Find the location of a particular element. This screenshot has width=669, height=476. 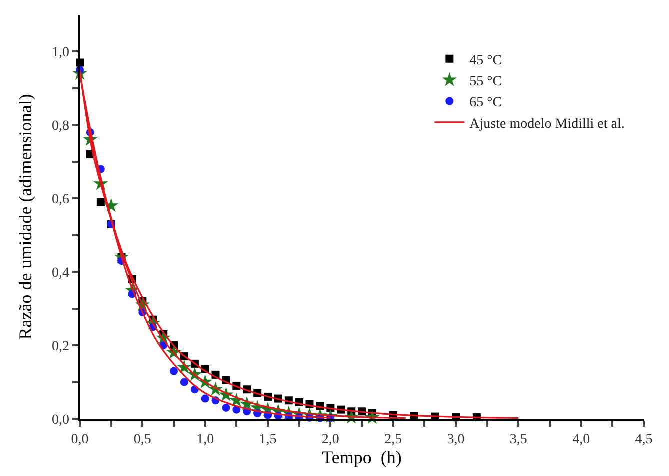

x-tick-label: 4,5 is located at coordinates (644, 440).